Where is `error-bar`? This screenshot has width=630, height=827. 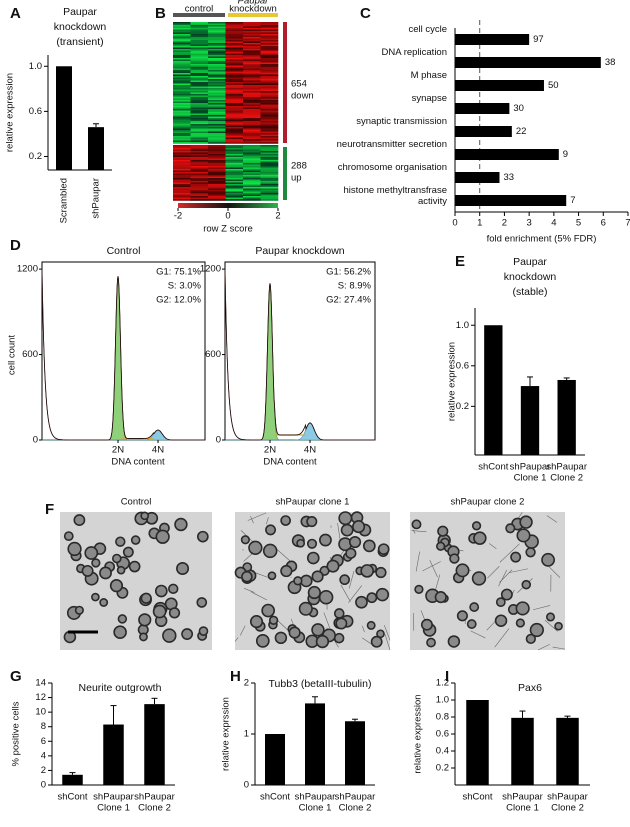 error-bar is located at coordinates (72, 773).